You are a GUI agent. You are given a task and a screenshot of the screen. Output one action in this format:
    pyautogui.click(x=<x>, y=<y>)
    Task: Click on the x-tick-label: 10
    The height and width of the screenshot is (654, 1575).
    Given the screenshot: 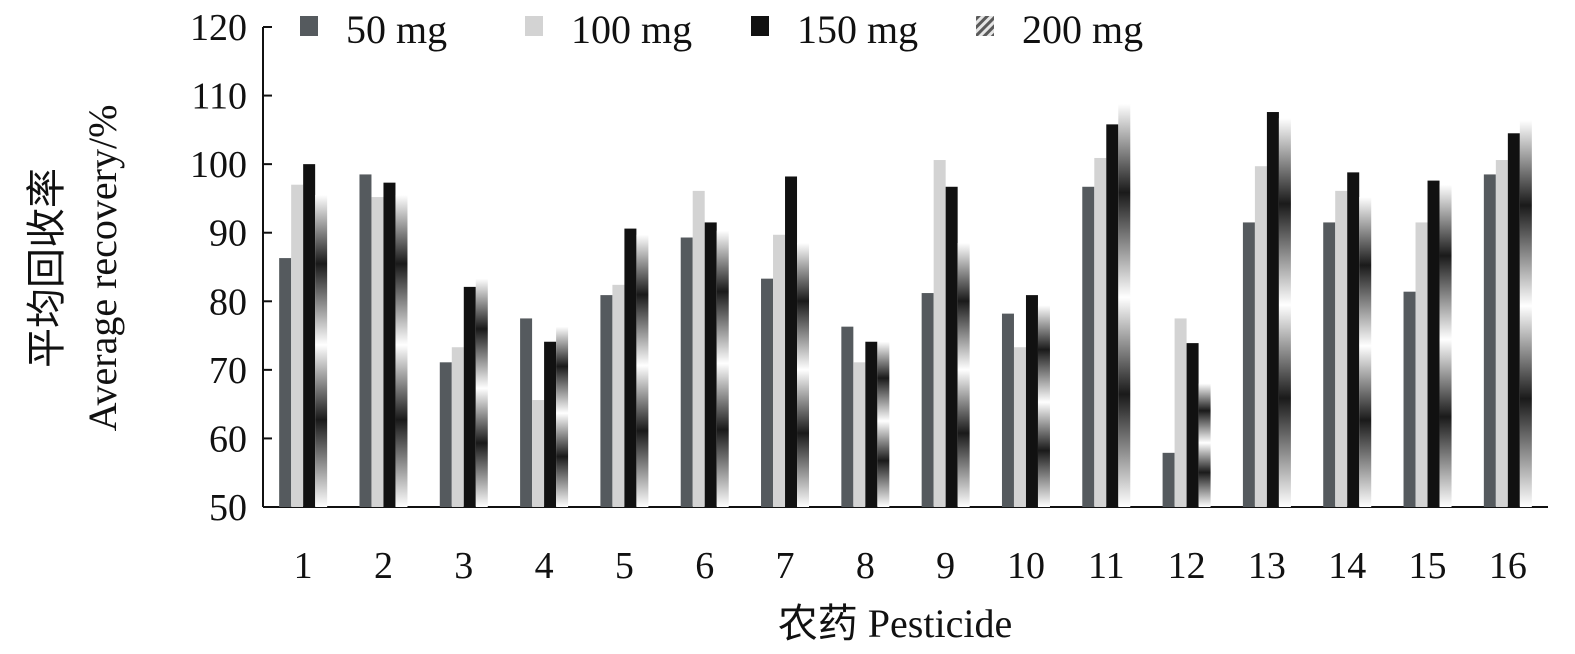 What is the action you would take?
    pyautogui.click(x=1026, y=566)
    